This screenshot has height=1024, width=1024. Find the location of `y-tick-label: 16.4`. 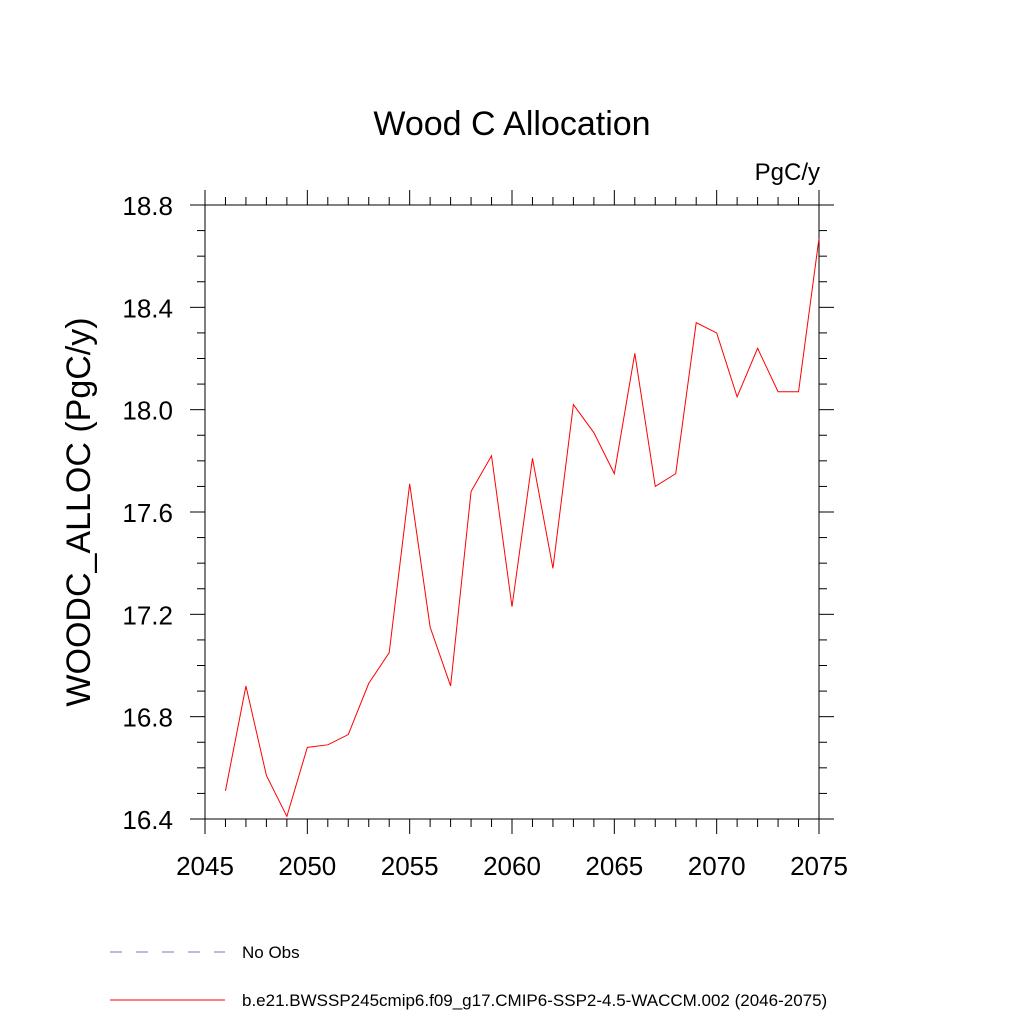

y-tick-label: 16.4 is located at coordinates (147, 820).